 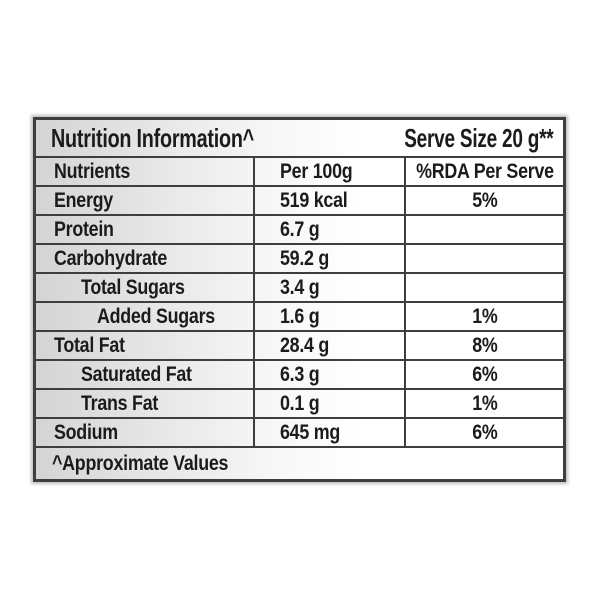 I want to click on per-100g-cell: 519 kcal, so click(x=328, y=200).